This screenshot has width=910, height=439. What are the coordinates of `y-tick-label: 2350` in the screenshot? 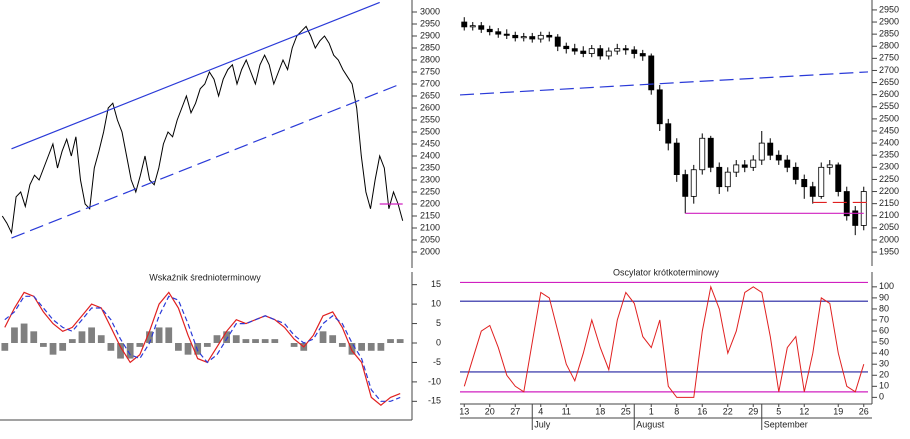 It's located at (430, 167).